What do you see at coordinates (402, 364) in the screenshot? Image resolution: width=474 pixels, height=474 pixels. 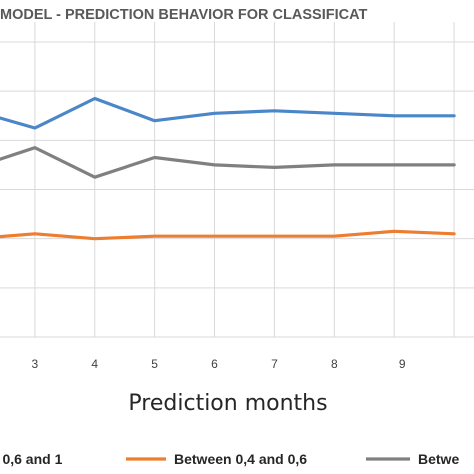 I see `x-tick-label: 9` at bounding box center [402, 364].